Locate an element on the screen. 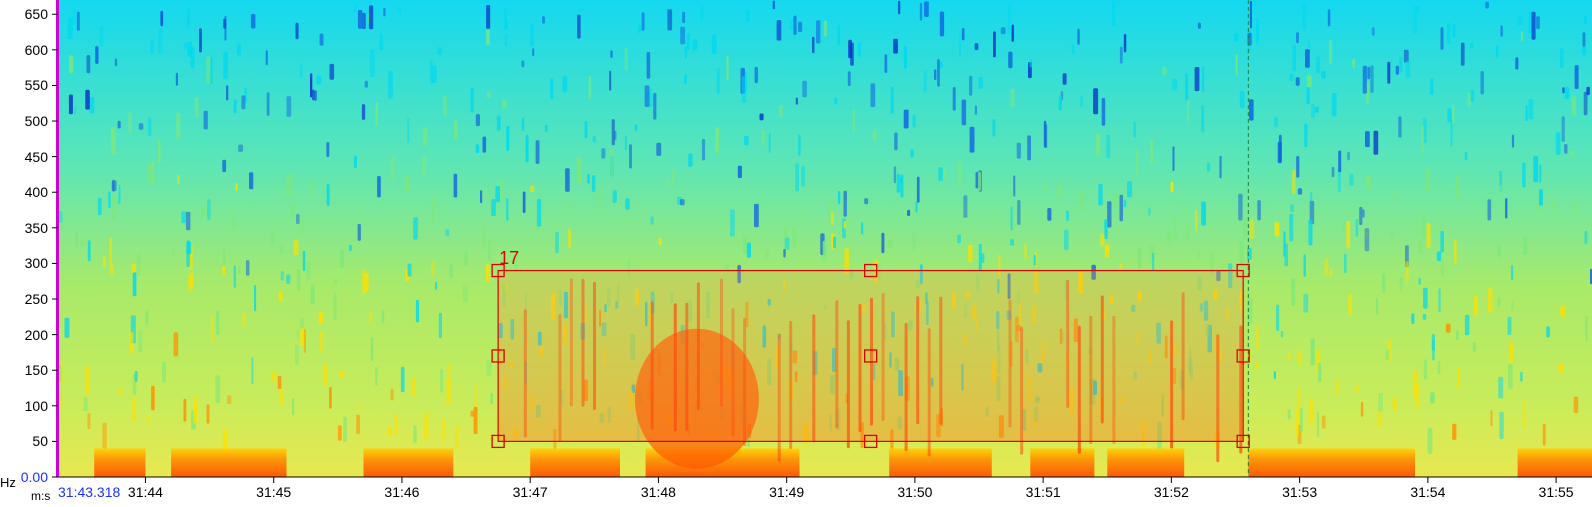  y-tick-label: 600 is located at coordinates (36, 49).